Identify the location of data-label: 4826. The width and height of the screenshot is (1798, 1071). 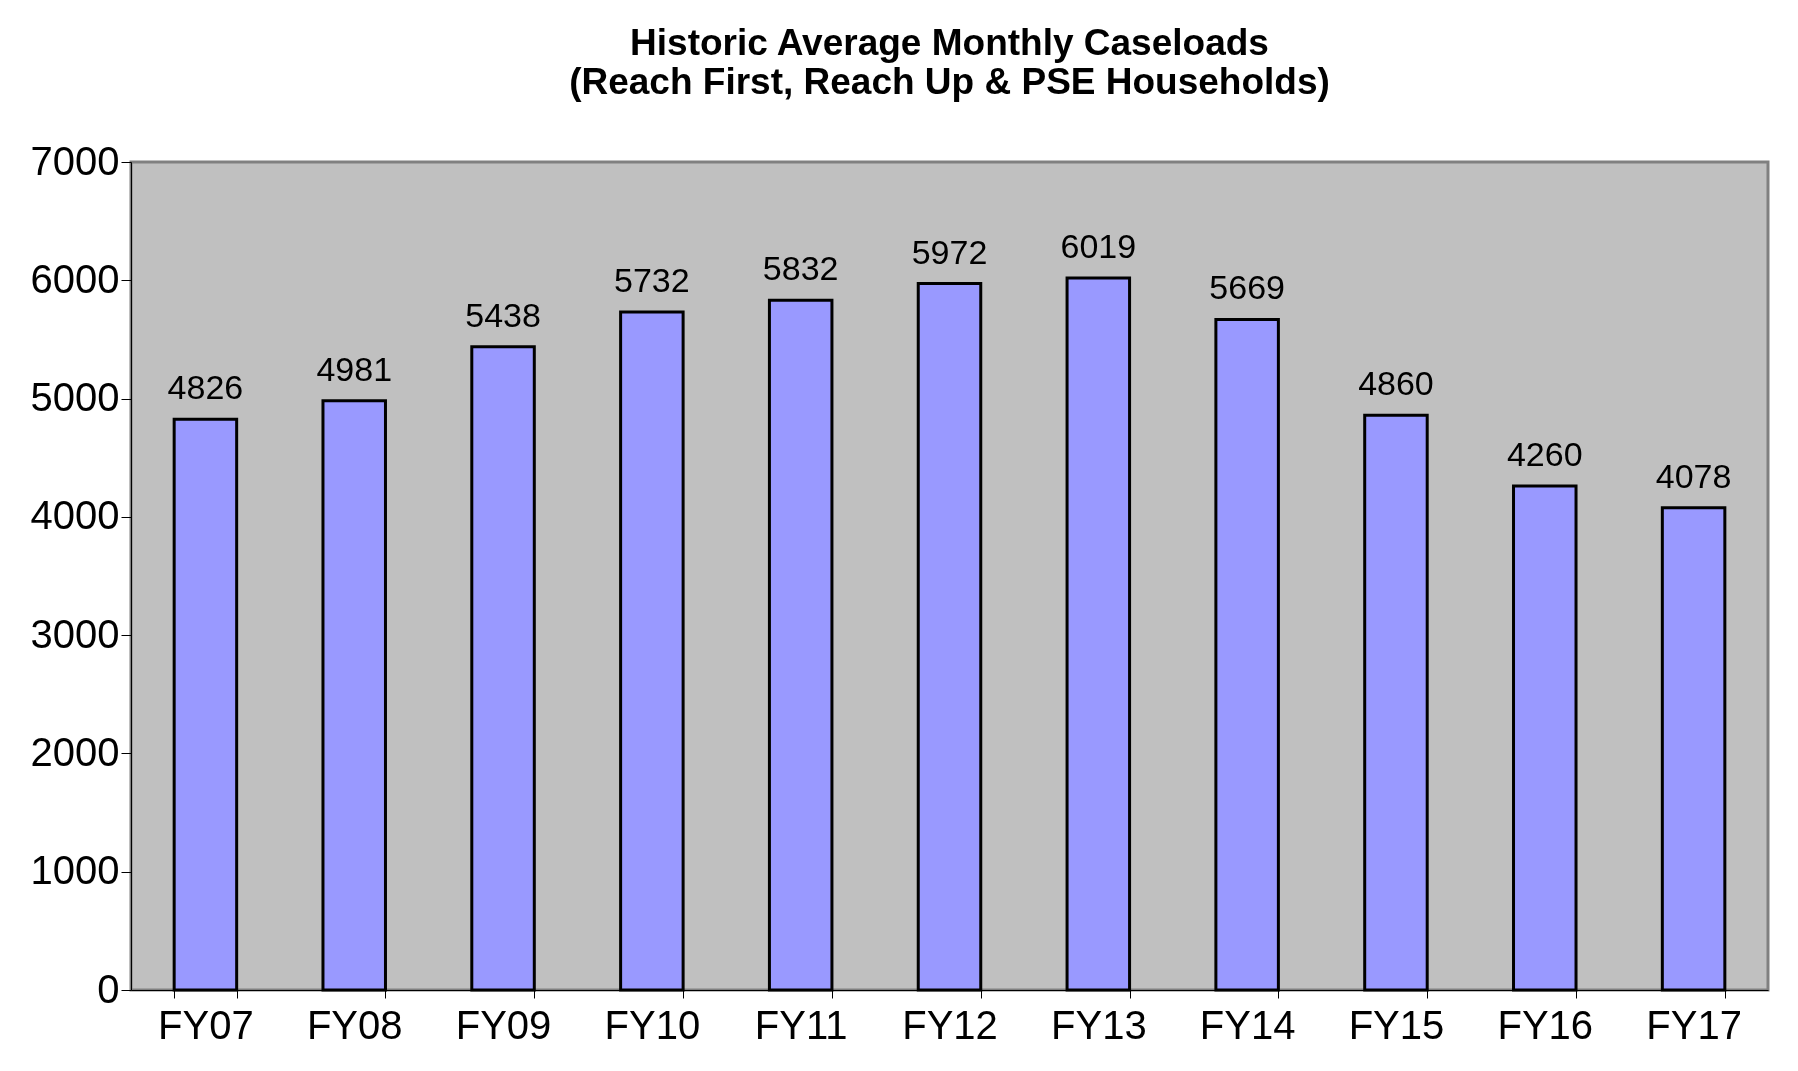
(205, 387).